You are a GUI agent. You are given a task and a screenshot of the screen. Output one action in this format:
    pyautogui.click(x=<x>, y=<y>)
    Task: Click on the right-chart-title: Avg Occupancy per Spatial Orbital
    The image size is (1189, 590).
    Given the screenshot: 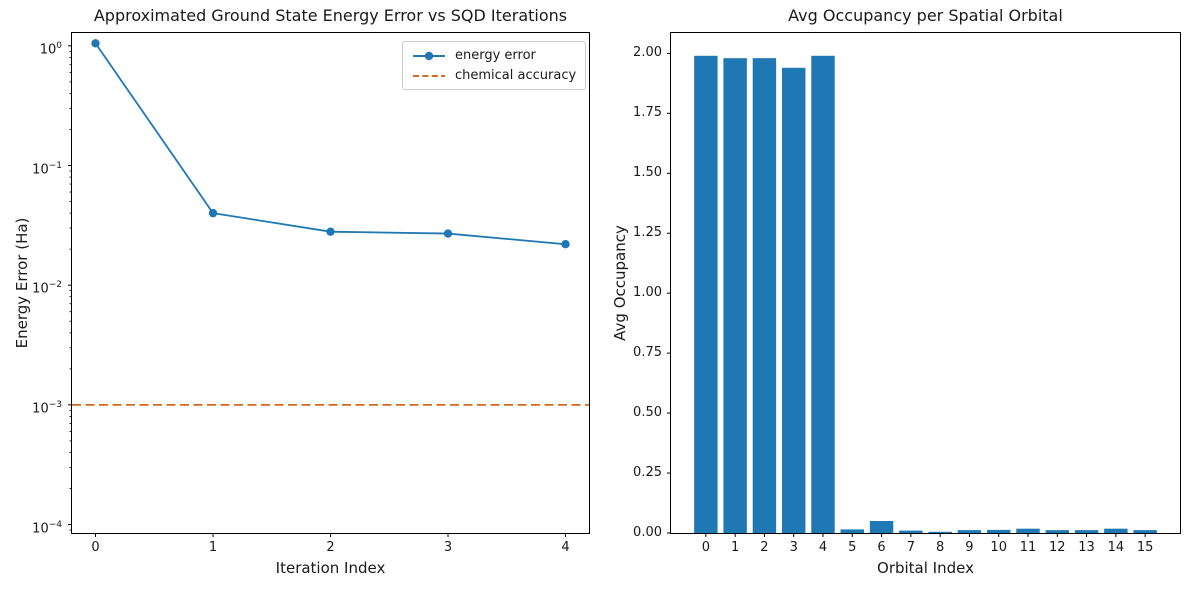 What is the action you would take?
    pyautogui.click(x=925, y=15)
    